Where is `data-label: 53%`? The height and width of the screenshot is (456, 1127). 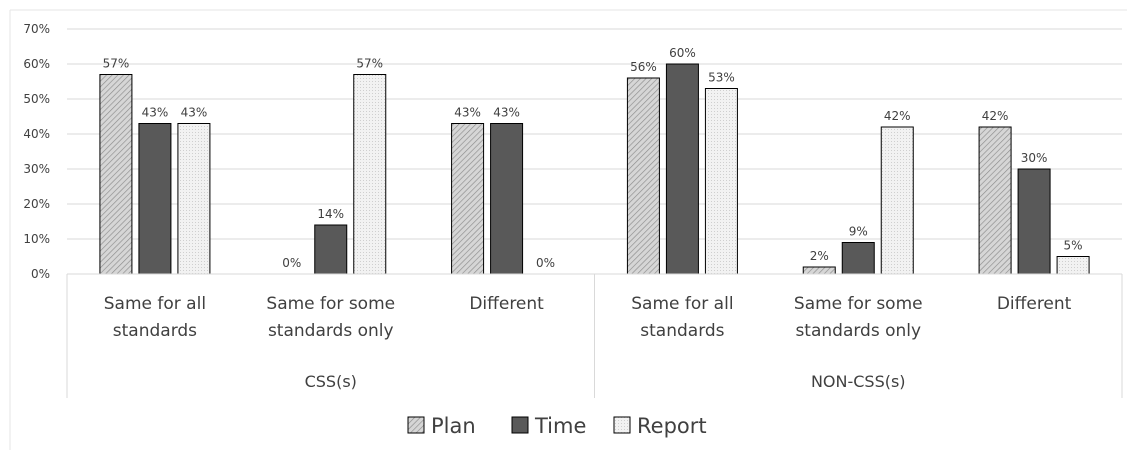
data-label: 53% is located at coordinates (721, 78).